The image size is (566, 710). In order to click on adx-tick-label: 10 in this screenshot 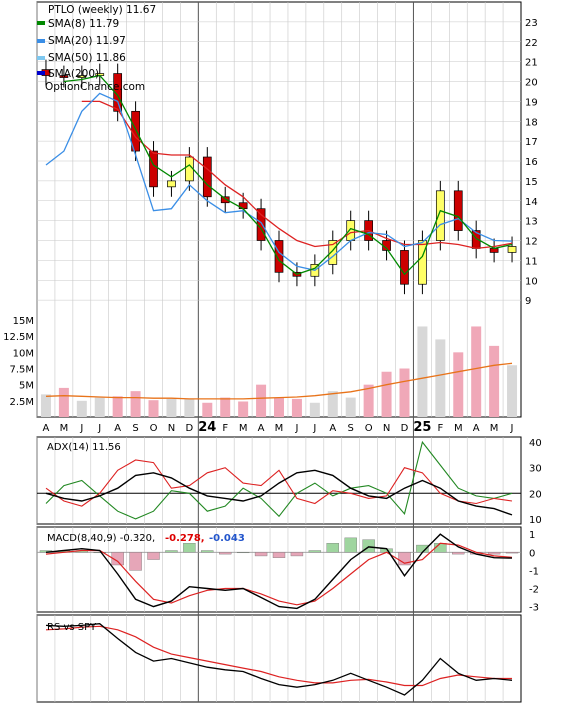, I will do `click(535, 520)`.